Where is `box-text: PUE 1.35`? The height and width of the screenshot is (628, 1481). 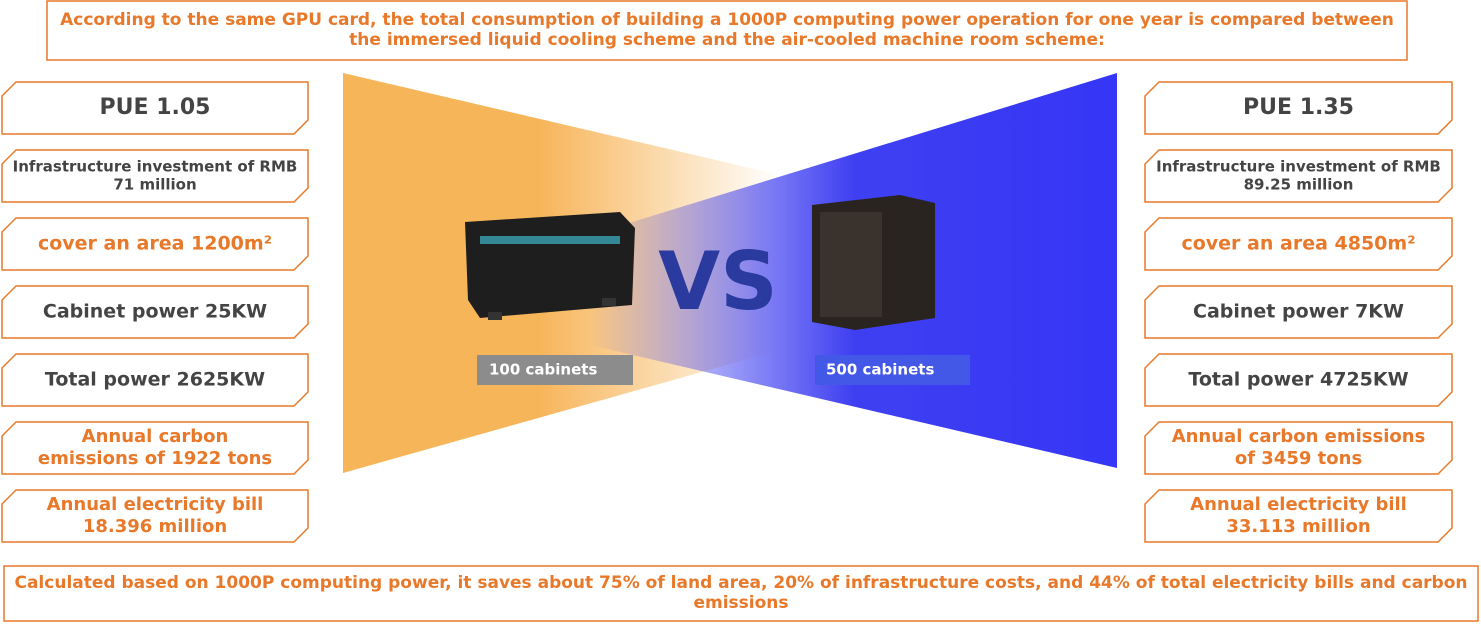 box-text: PUE 1.35 is located at coordinates (1298, 107).